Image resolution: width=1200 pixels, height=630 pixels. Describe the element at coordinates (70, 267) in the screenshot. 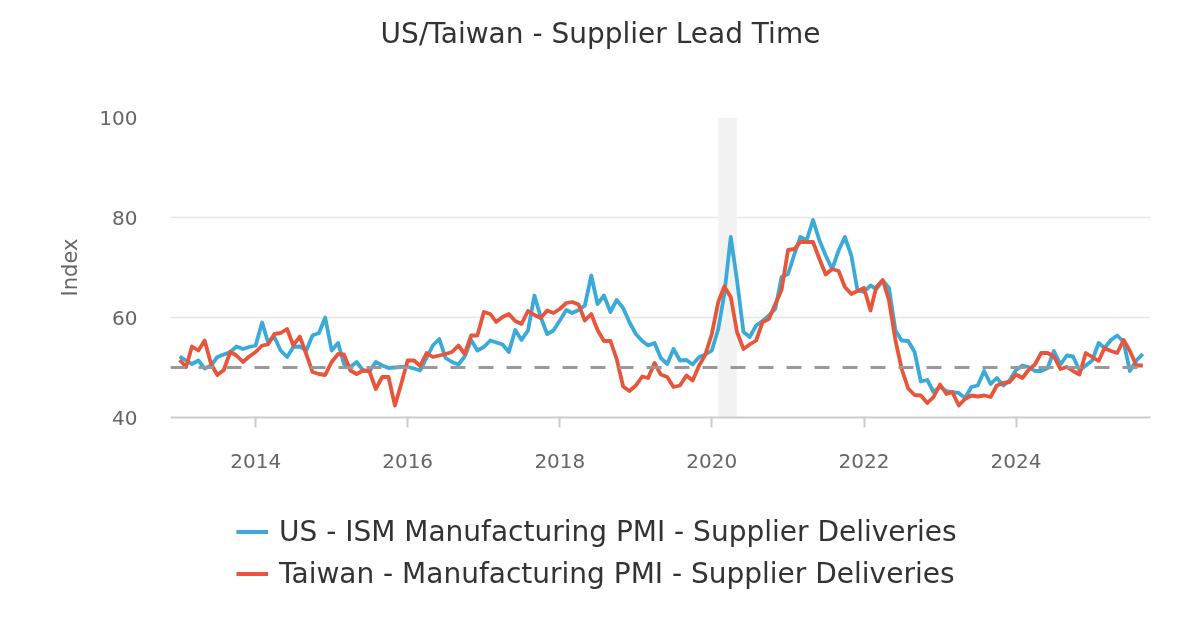

I see `y-axis-title: Index` at that location.